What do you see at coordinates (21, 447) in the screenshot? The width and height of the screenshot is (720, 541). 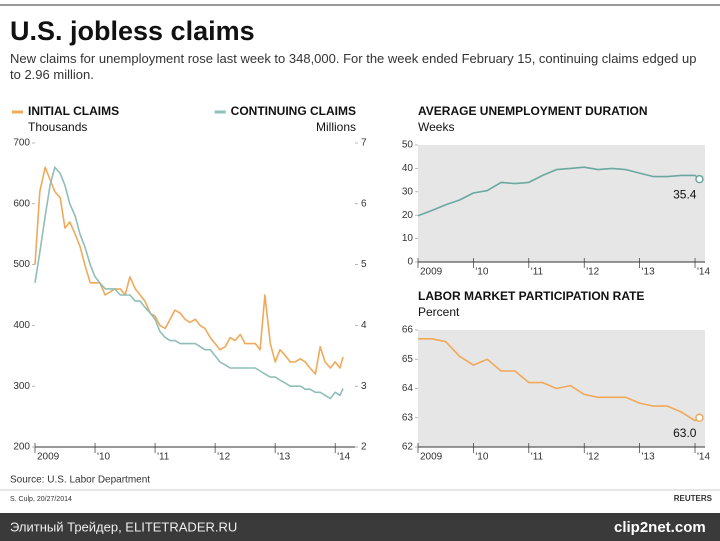 I see `y-tick-label: 200` at bounding box center [21, 447].